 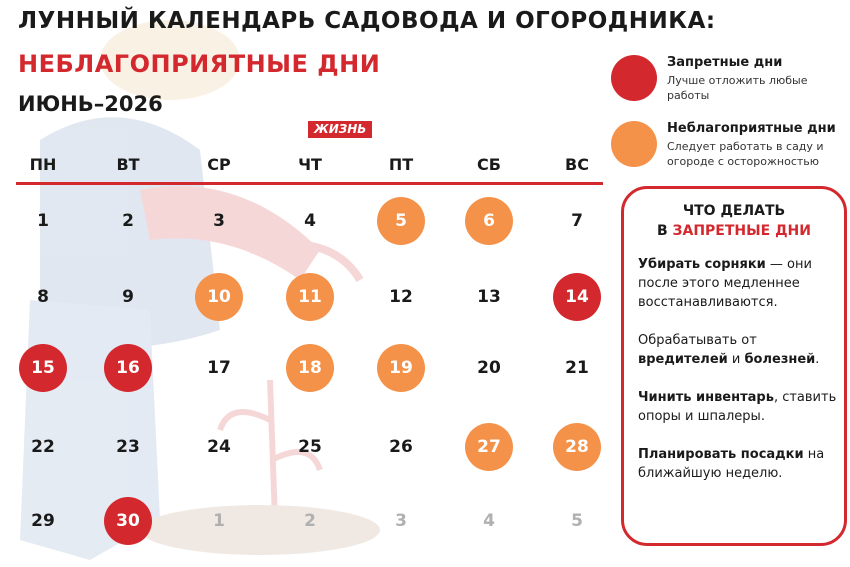 What do you see at coordinates (741, 231) in the screenshot?
I see `advice-heading-highlight: ЗАПРЕТНЫЕ ДНИ` at bounding box center [741, 231].